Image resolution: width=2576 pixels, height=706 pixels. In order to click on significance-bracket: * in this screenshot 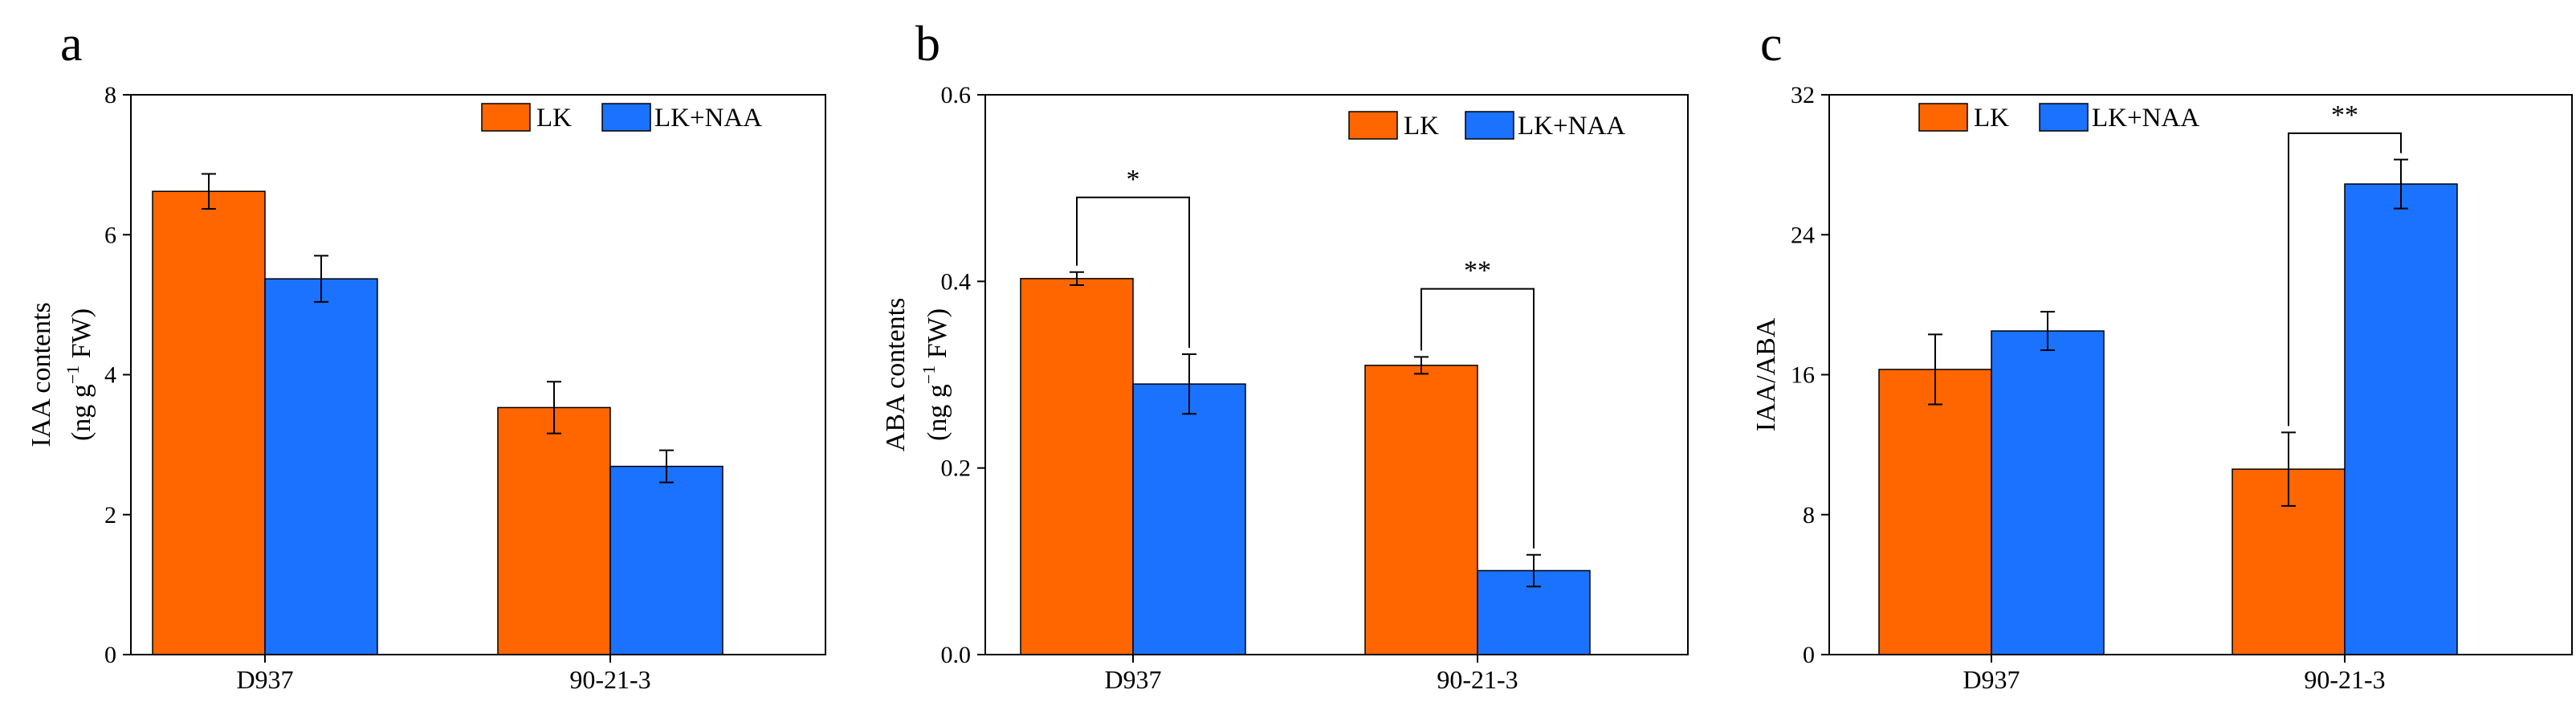, I will do `click(1133, 256)`.